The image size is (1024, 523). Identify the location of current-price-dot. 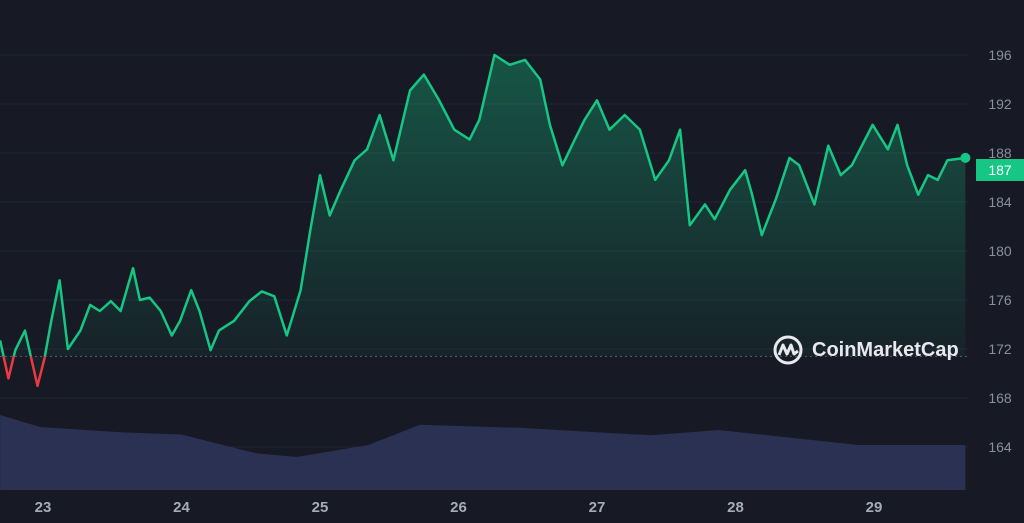
(965, 157).